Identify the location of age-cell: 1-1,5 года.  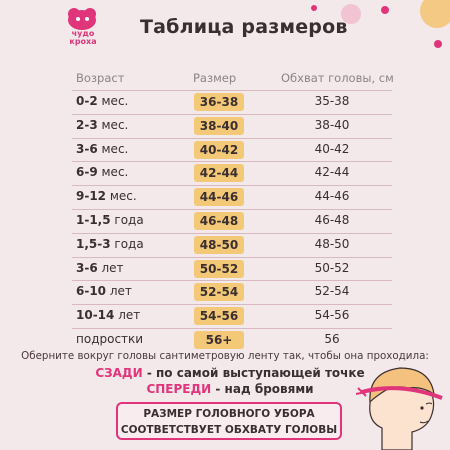
(110, 220).